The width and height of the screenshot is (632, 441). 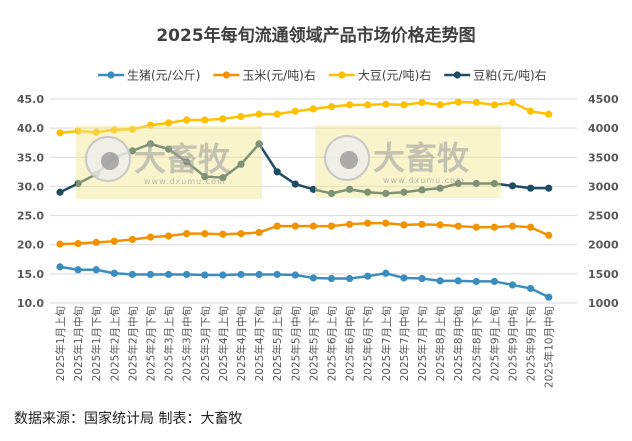 I want to click on y-left-tick-label: 20.0, so click(x=30, y=245).